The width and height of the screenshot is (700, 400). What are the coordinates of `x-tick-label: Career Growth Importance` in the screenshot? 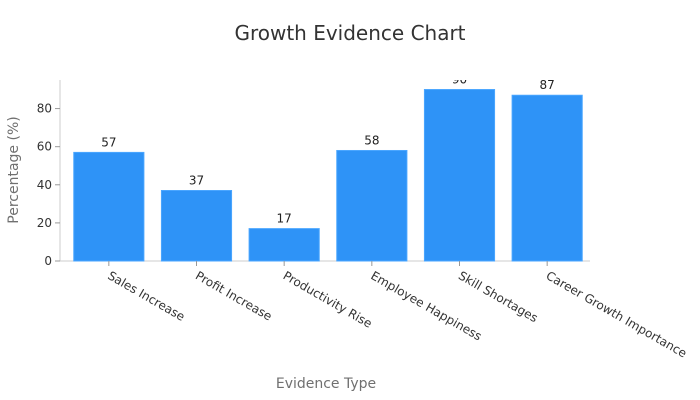 It's located at (617, 314).